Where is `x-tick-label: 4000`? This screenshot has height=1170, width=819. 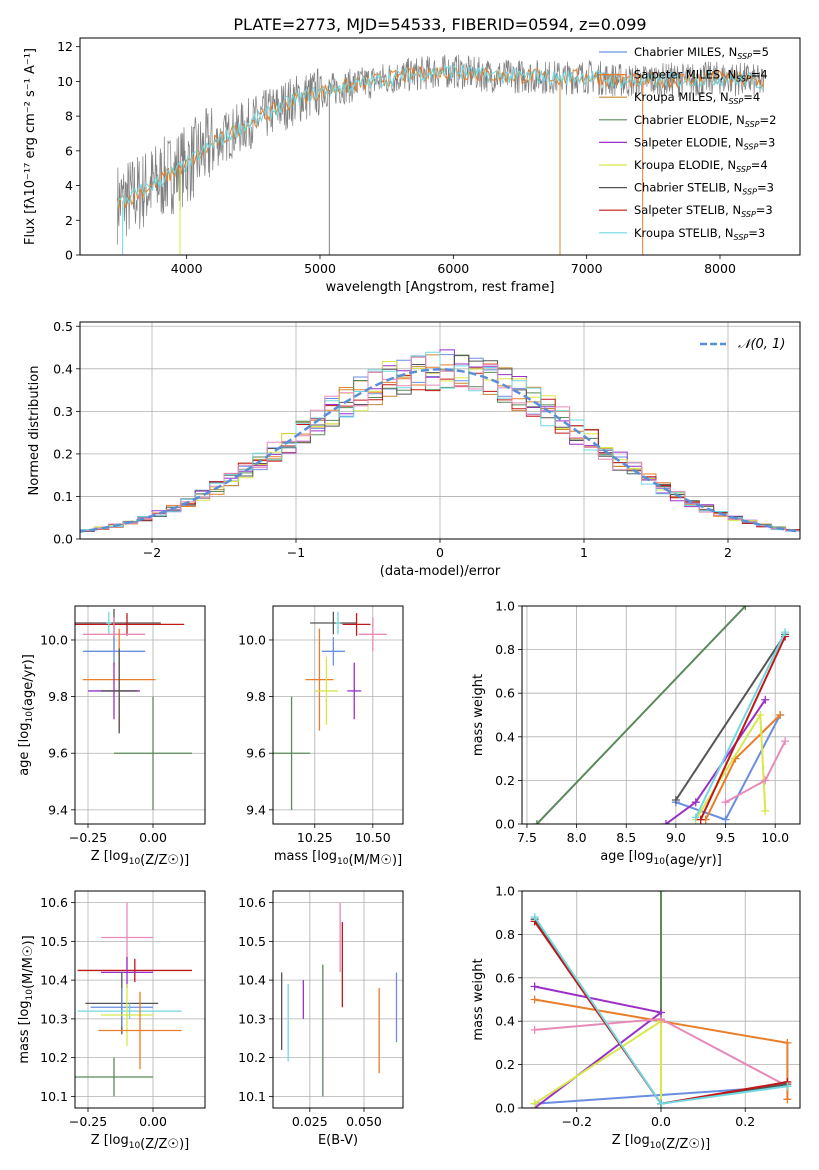 x-tick-label: 4000 is located at coordinates (187, 268).